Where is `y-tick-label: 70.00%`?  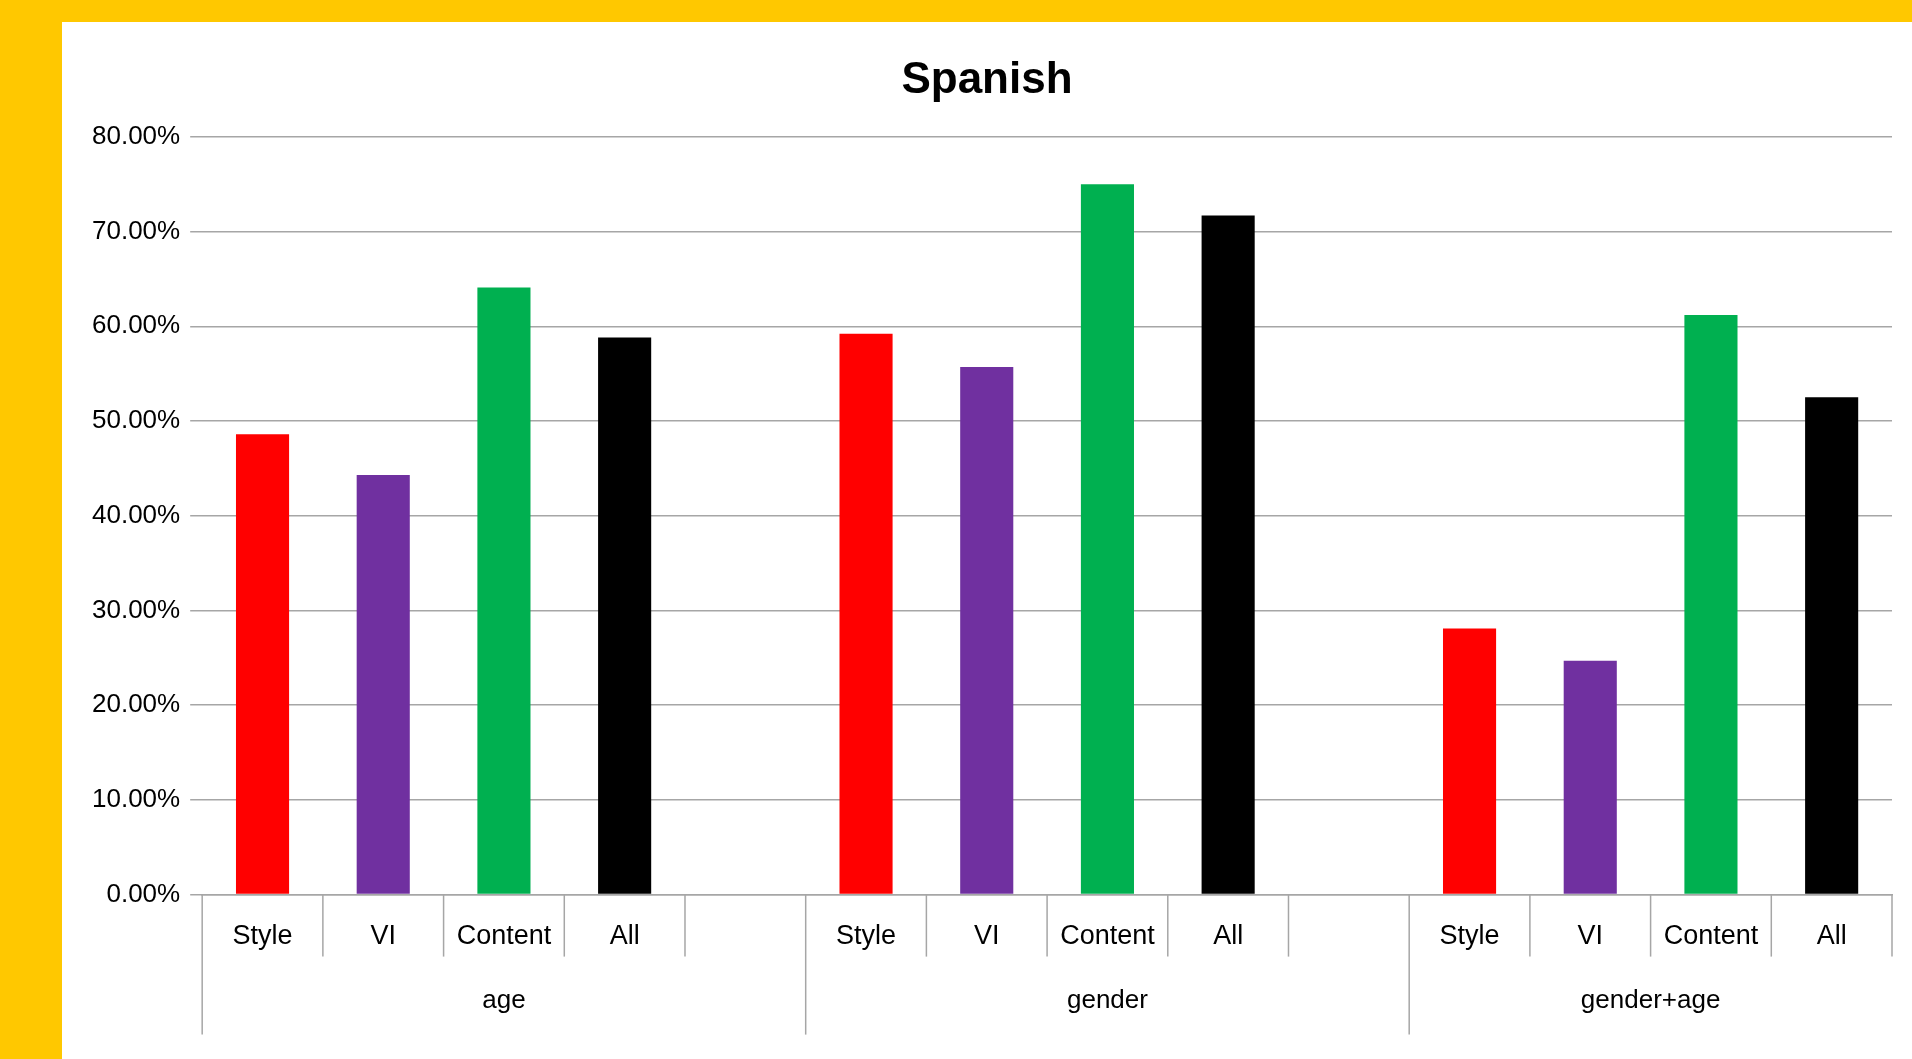 y-tick-label: 70.00% is located at coordinates (136, 229).